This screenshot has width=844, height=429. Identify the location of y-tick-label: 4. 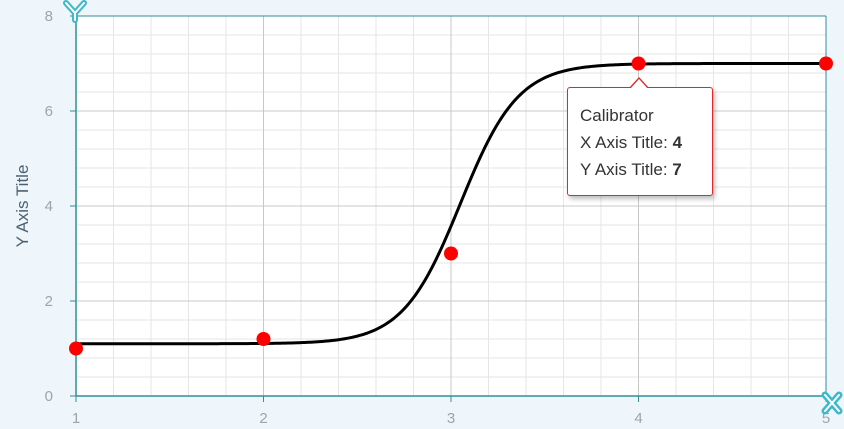
(49, 206).